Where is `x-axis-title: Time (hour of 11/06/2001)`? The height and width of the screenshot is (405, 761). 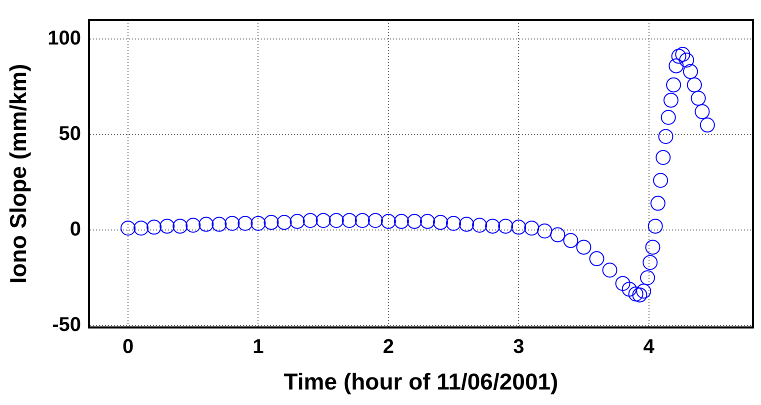
x-axis-title: Time (hour of 11/06/2001) is located at coordinates (421, 381).